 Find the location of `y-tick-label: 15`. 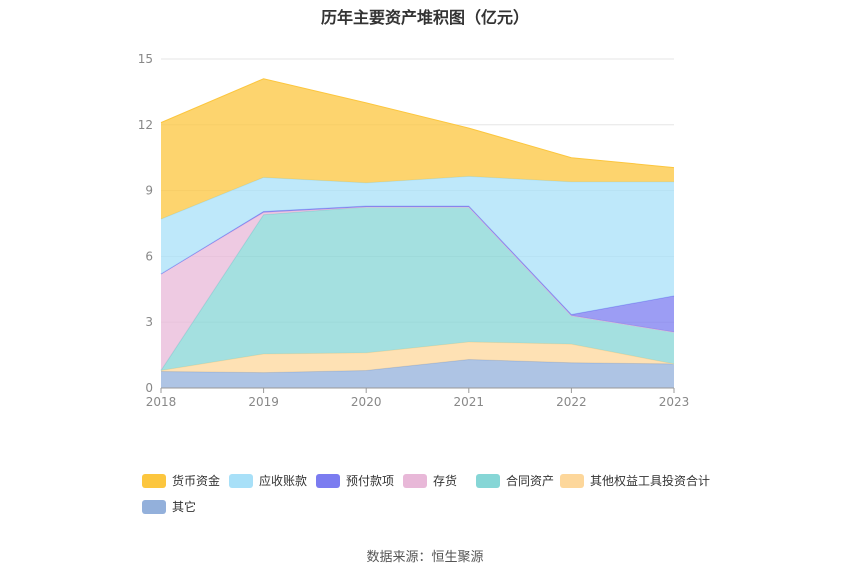

y-tick-label: 15 is located at coordinates (145, 59).